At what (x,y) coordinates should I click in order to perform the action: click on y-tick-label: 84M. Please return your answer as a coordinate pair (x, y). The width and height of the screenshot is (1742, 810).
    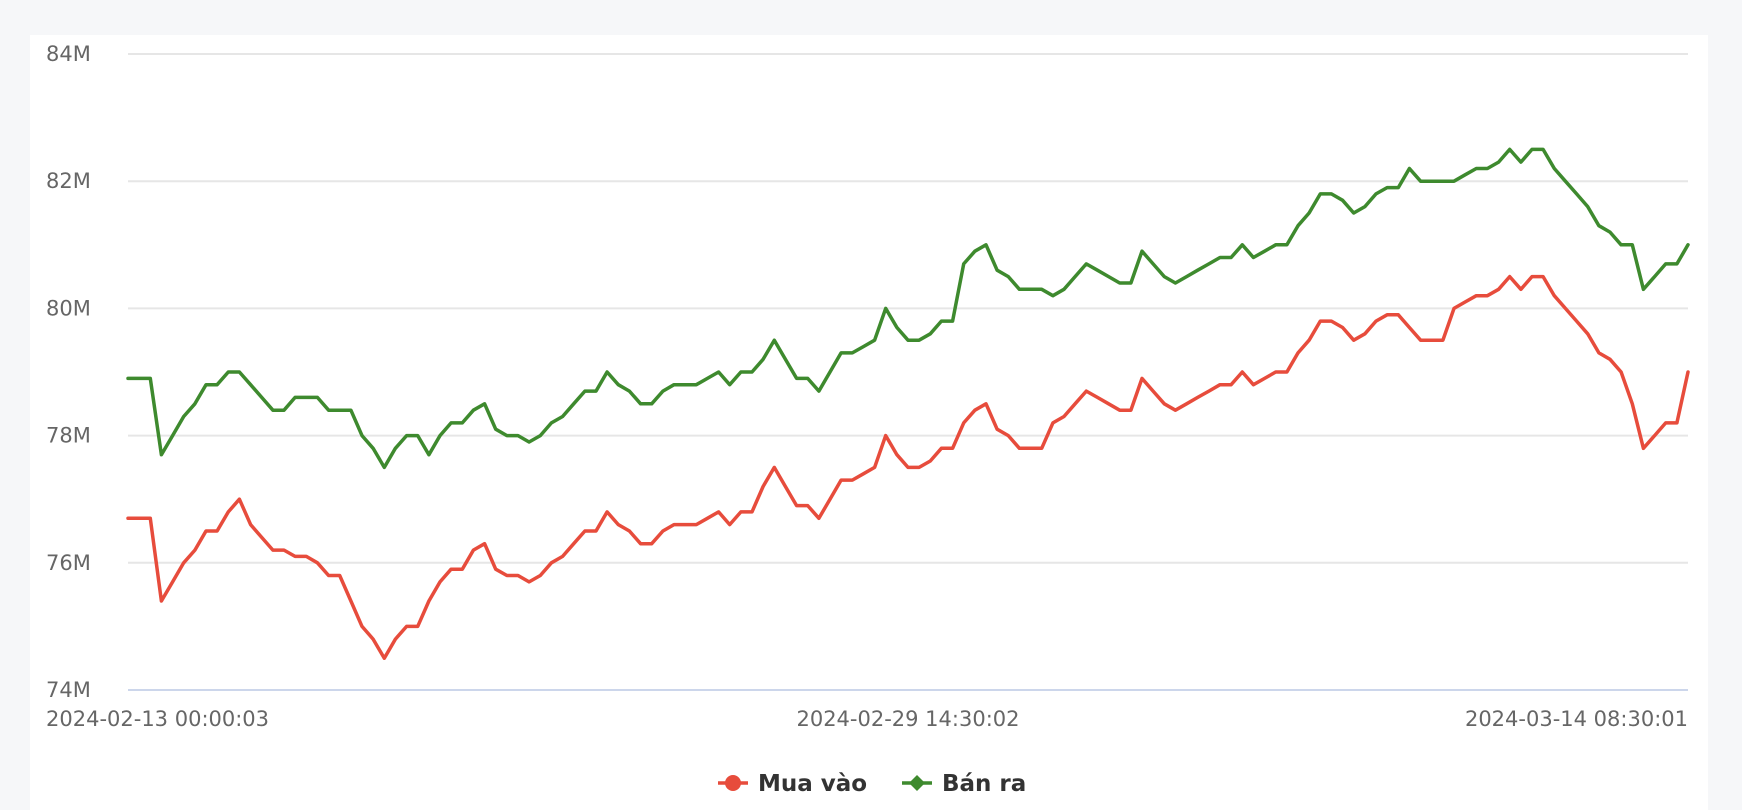
    Looking at the image, I should click on (68, 54).